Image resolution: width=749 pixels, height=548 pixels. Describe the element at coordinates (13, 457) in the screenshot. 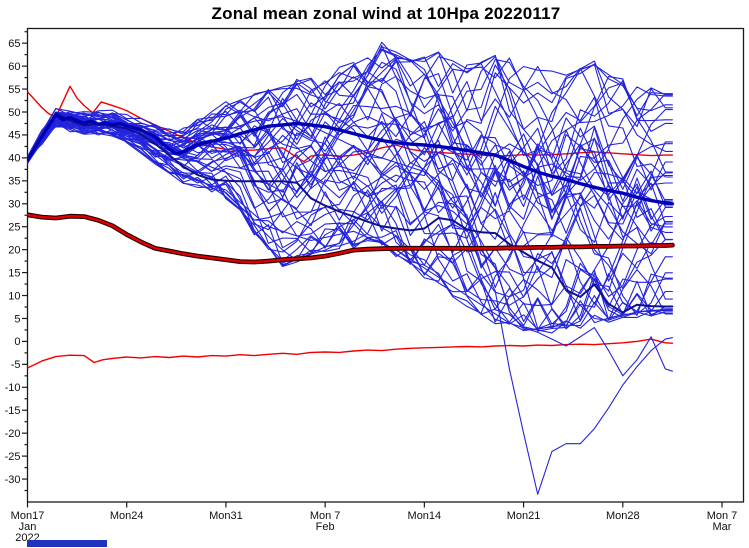

I see `y-tick-label: -25` at that location.